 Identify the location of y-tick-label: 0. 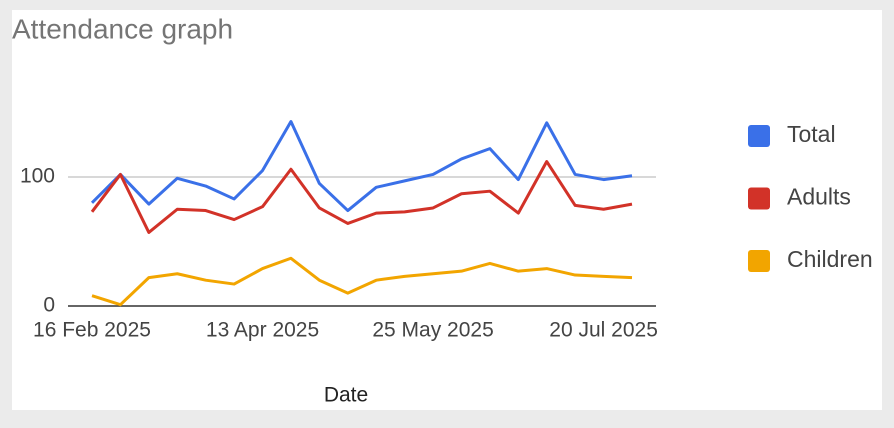
(49, 305).